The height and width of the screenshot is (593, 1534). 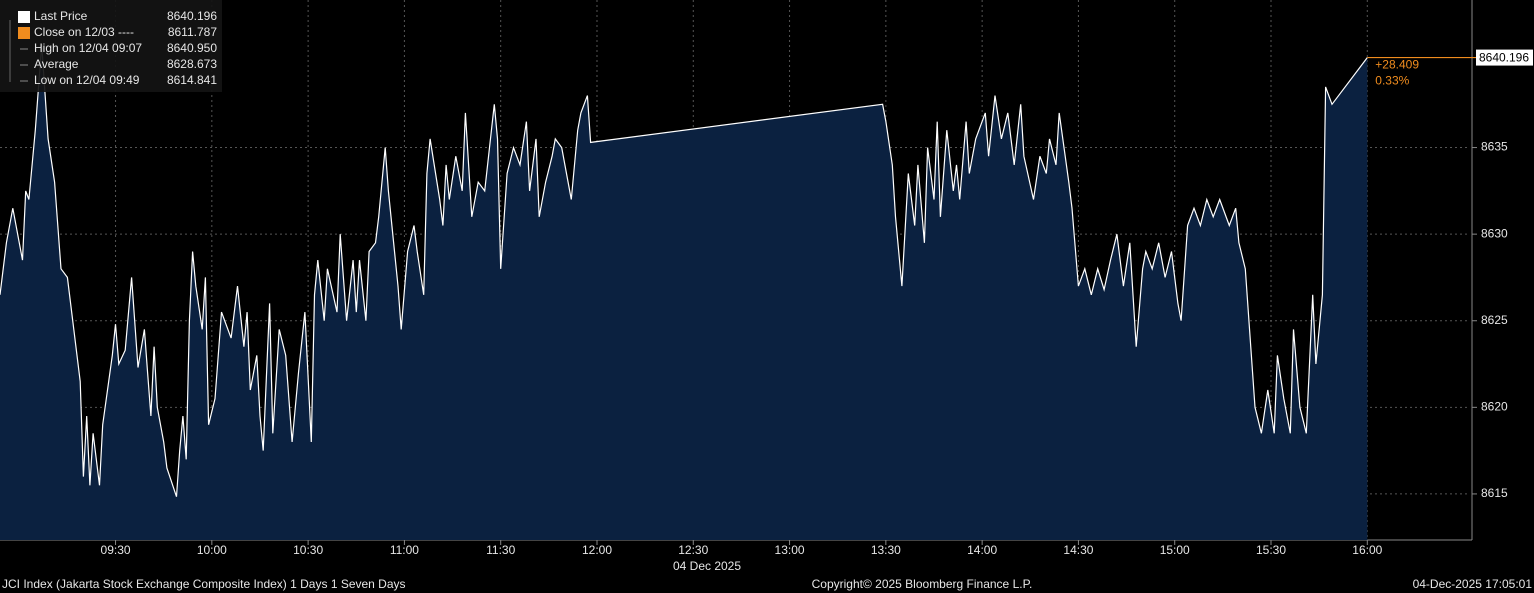 I want to click on x-tick-label: 13:30, so click(x=886, y=550).